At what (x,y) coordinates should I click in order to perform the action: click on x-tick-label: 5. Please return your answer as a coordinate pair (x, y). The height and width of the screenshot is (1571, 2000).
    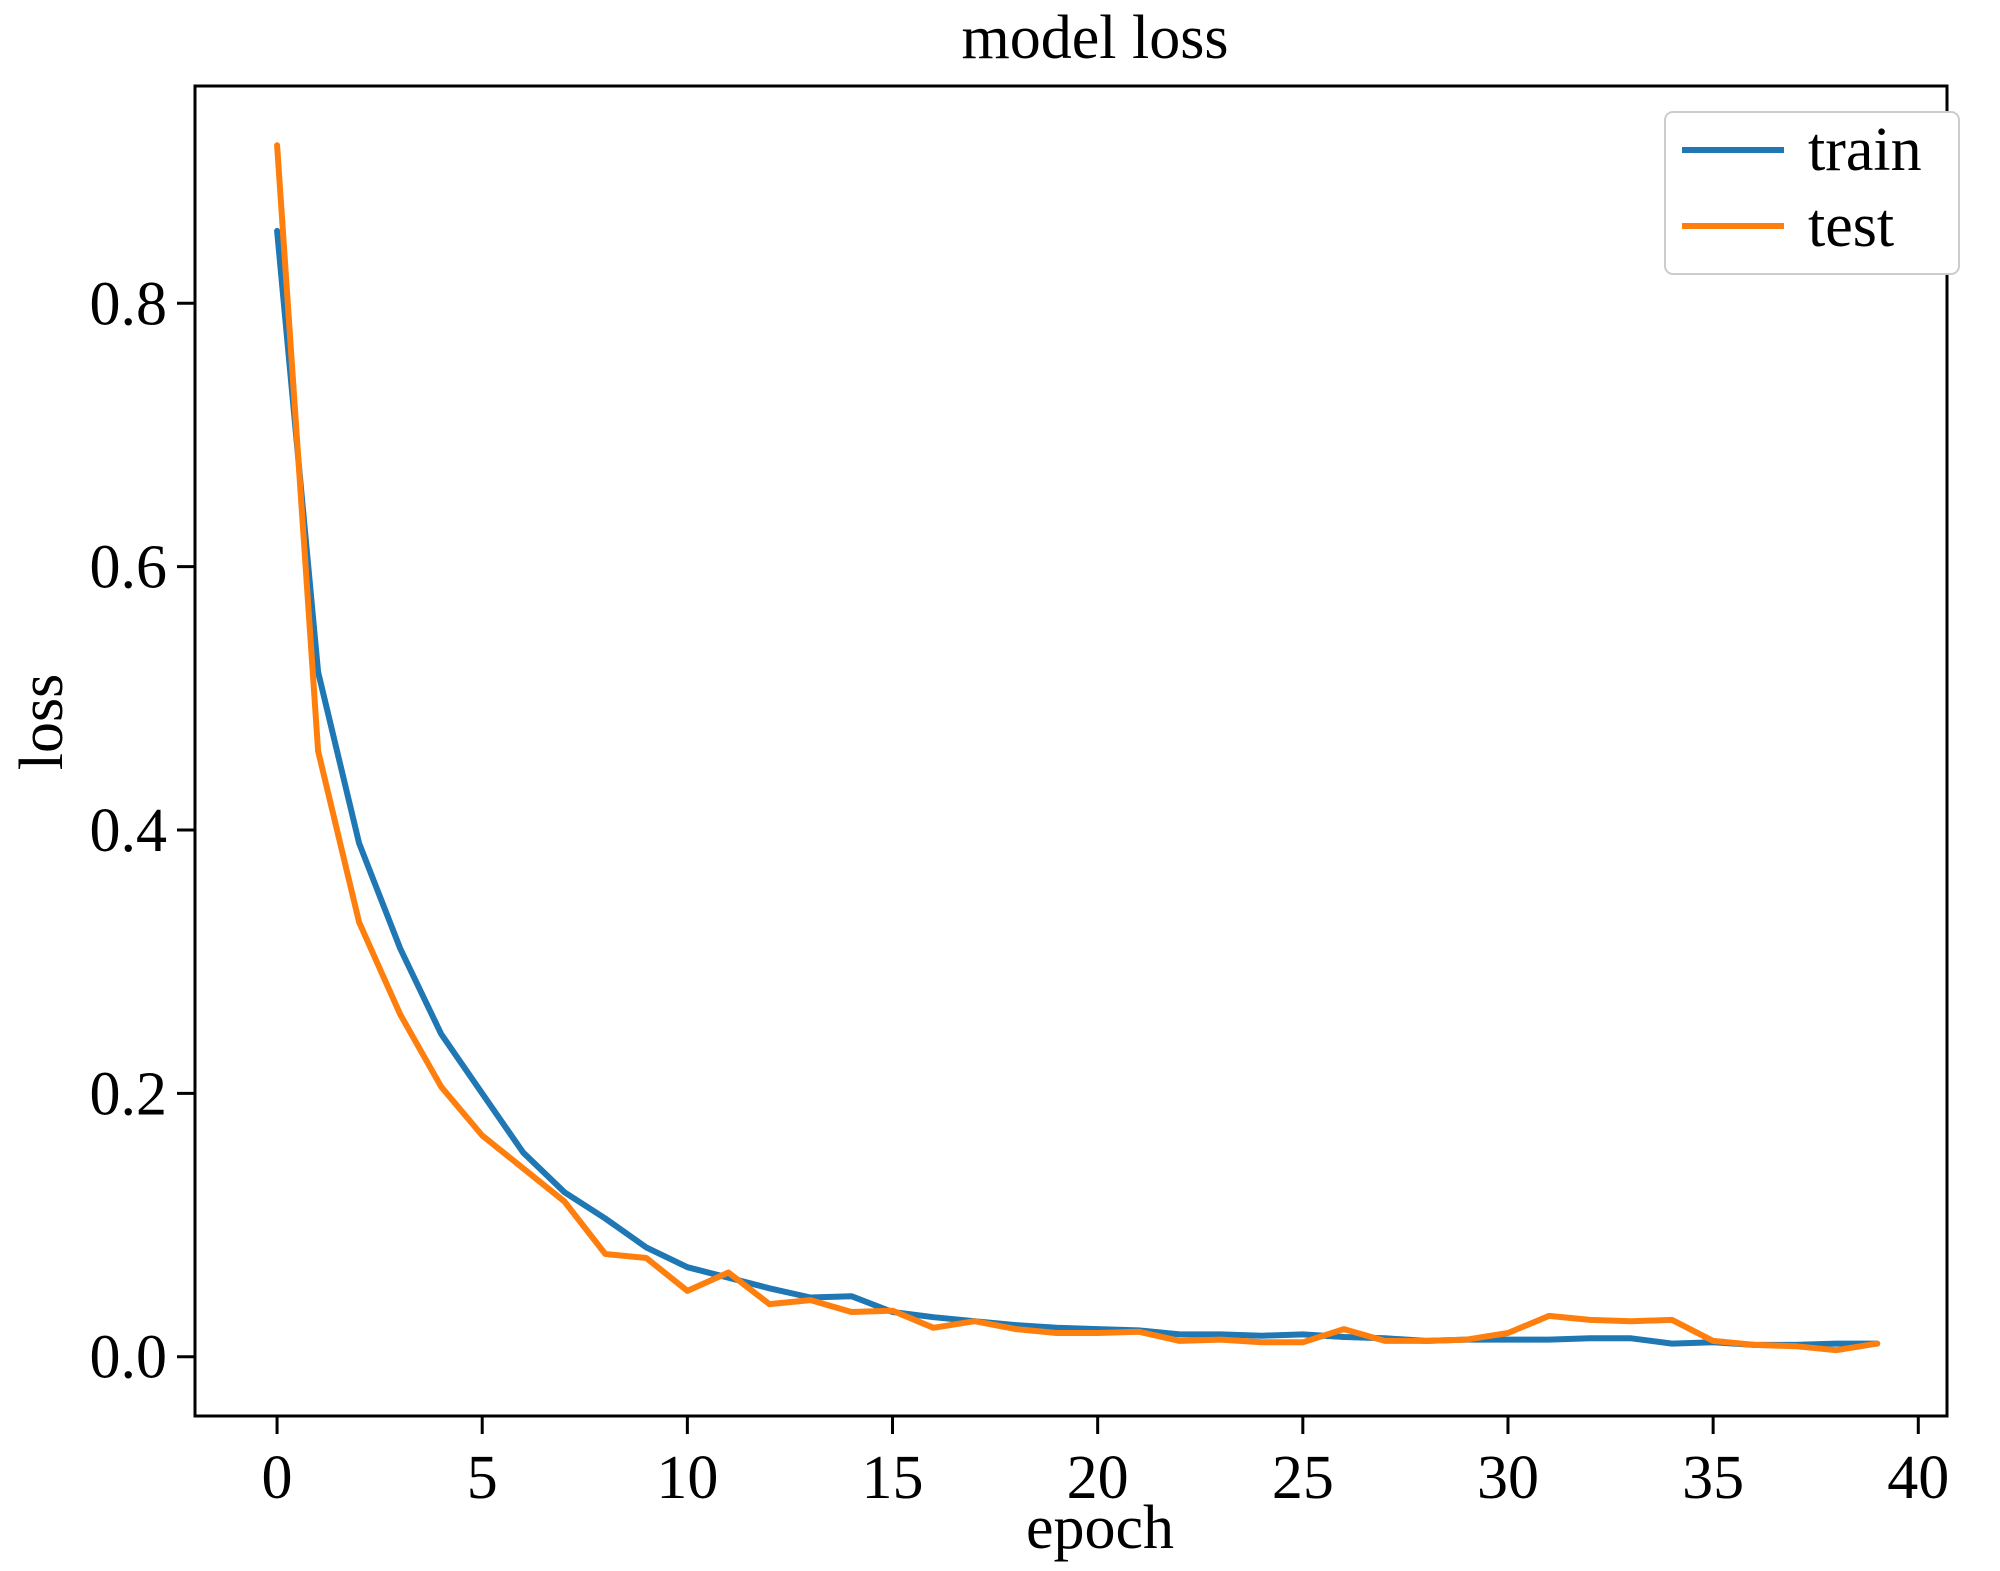
    Looking at the image, I should click on (482, 1478).